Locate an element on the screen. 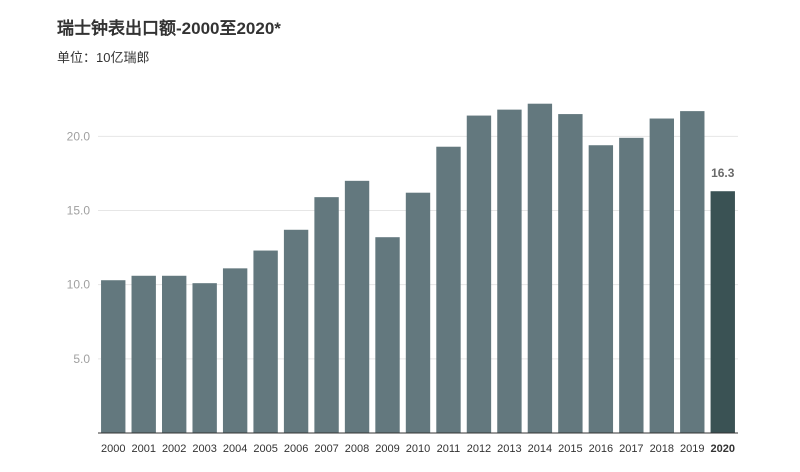 The height and width of the screenshot is (472, 800). x-tick-label: 2002 is located at coordinates (174, 449).